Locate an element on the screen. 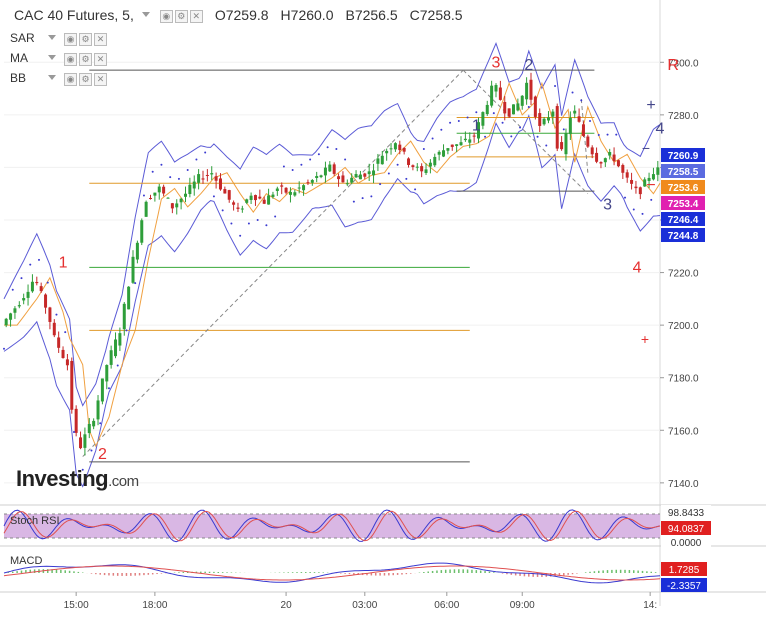 Image resolution: width=766 pixels, height=618 pixels. price-label-bg is located at coordinates (684, 585).